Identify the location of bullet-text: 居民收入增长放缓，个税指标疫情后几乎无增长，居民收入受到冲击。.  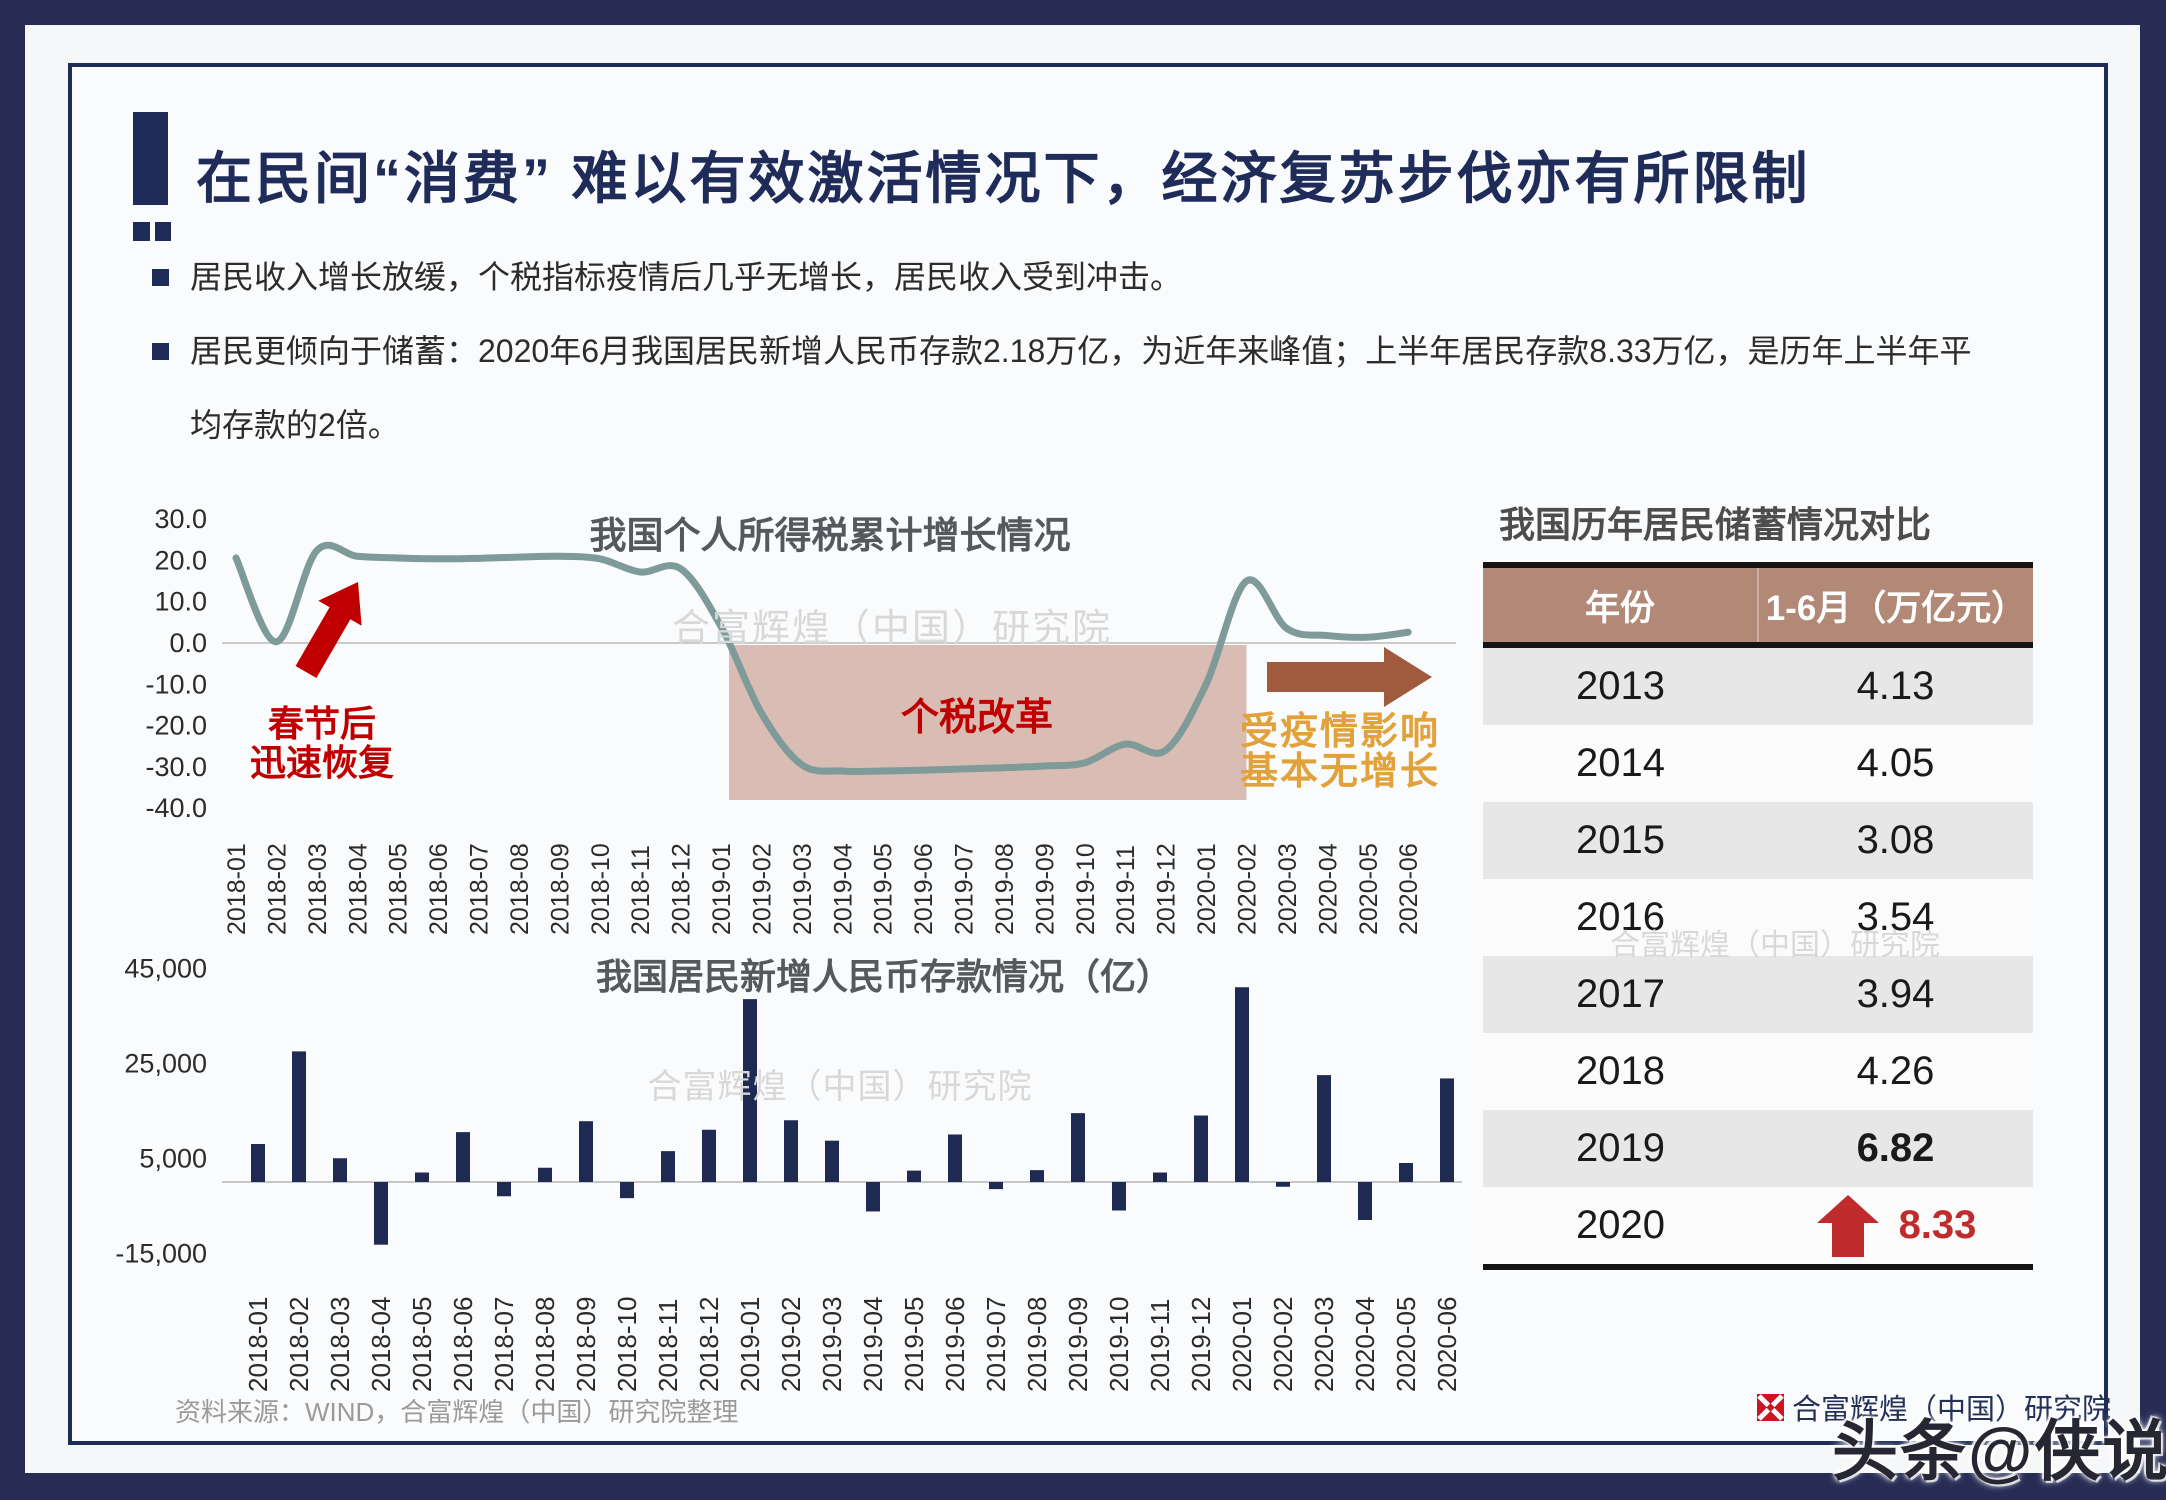
(686, 277).